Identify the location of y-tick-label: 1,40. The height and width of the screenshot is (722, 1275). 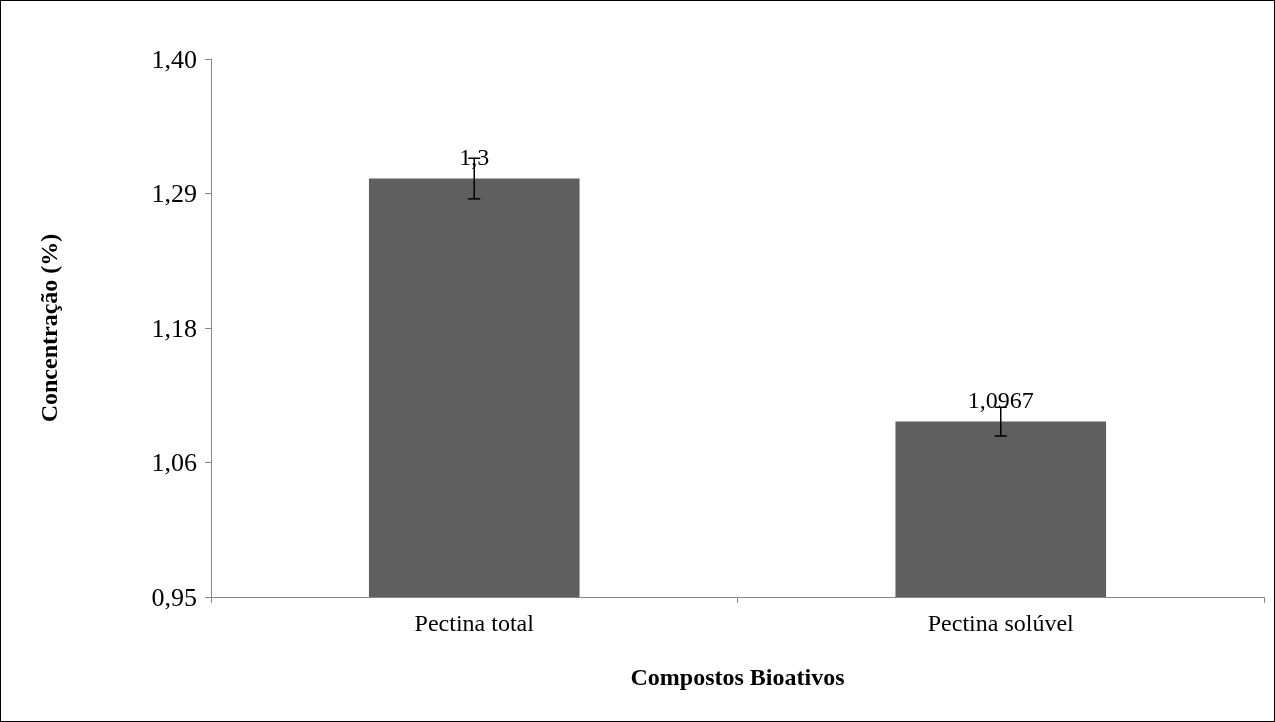
(174, 59).